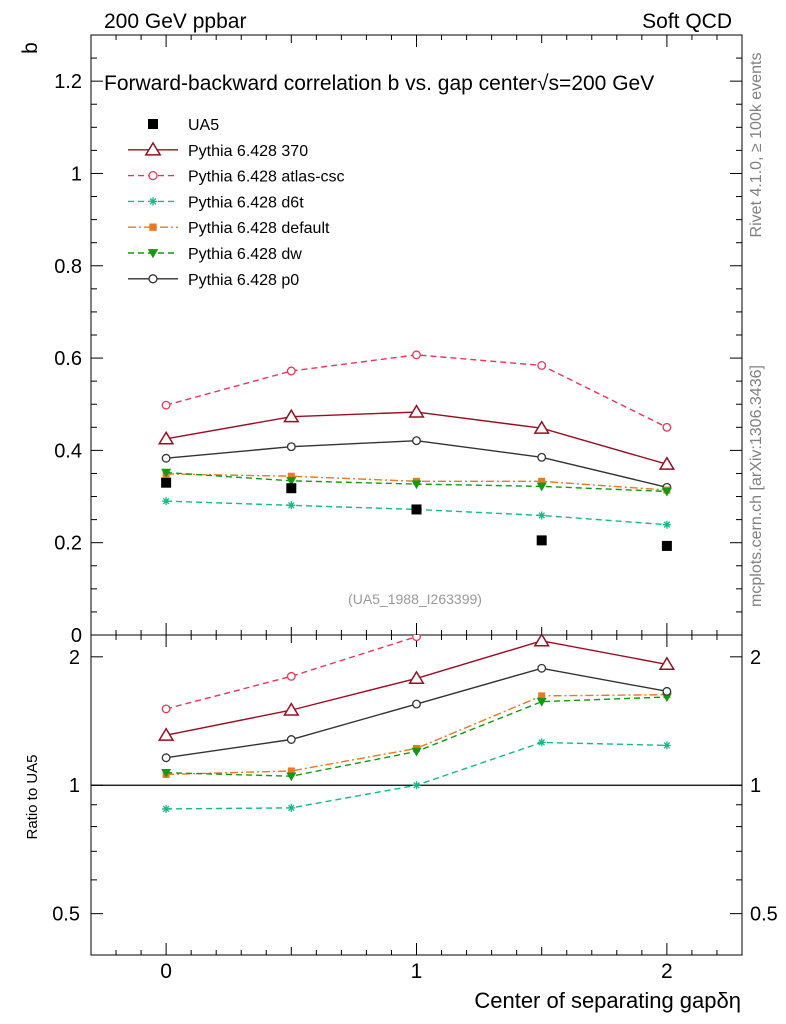 This screenshot has width=786, height=1024. What do you see at coordinates (416, 450) in the screenshot?
I see `main-series-group` at bounding box center [416, 450].